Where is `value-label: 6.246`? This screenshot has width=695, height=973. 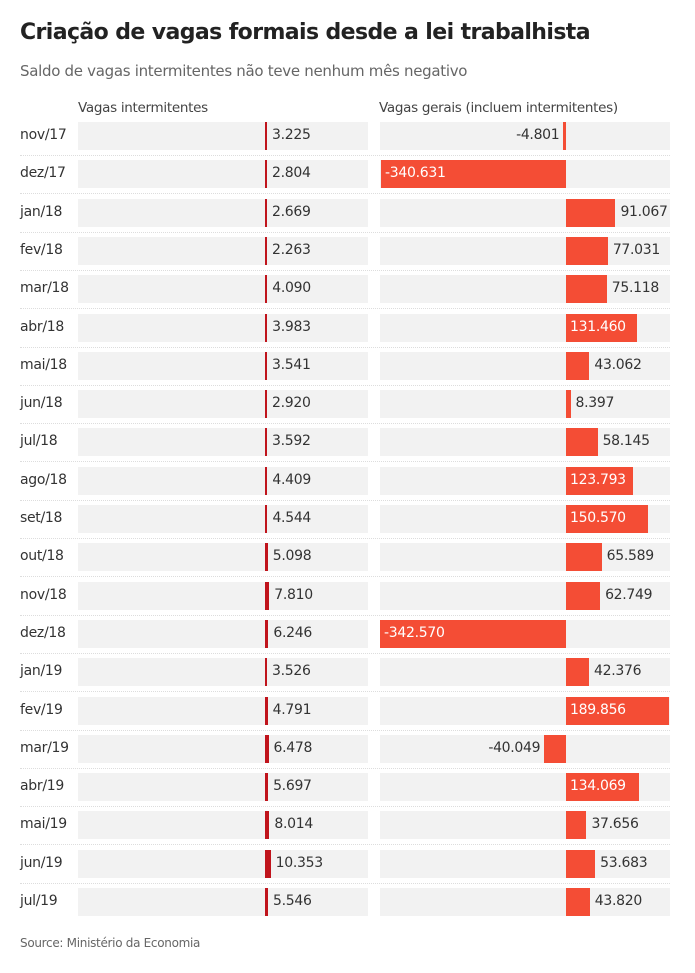 value-label: 6.246 is located at coordinates (292, 632).